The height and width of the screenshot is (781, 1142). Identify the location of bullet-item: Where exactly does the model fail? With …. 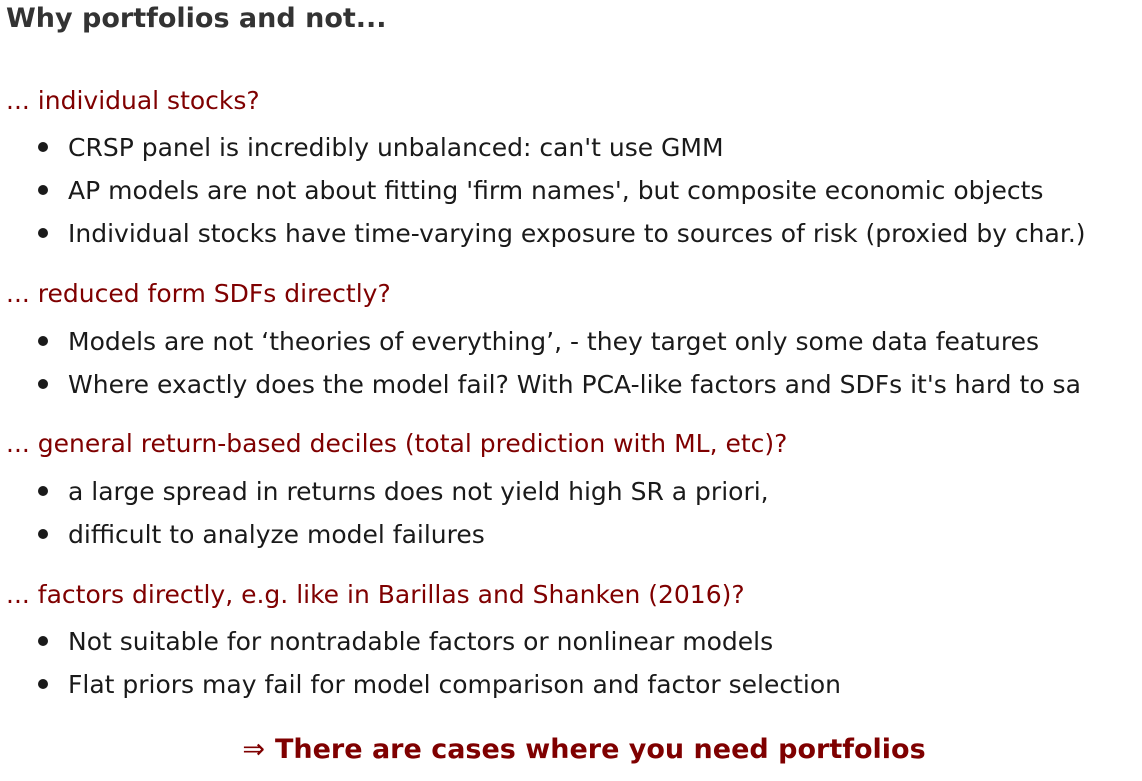
(559, 384).